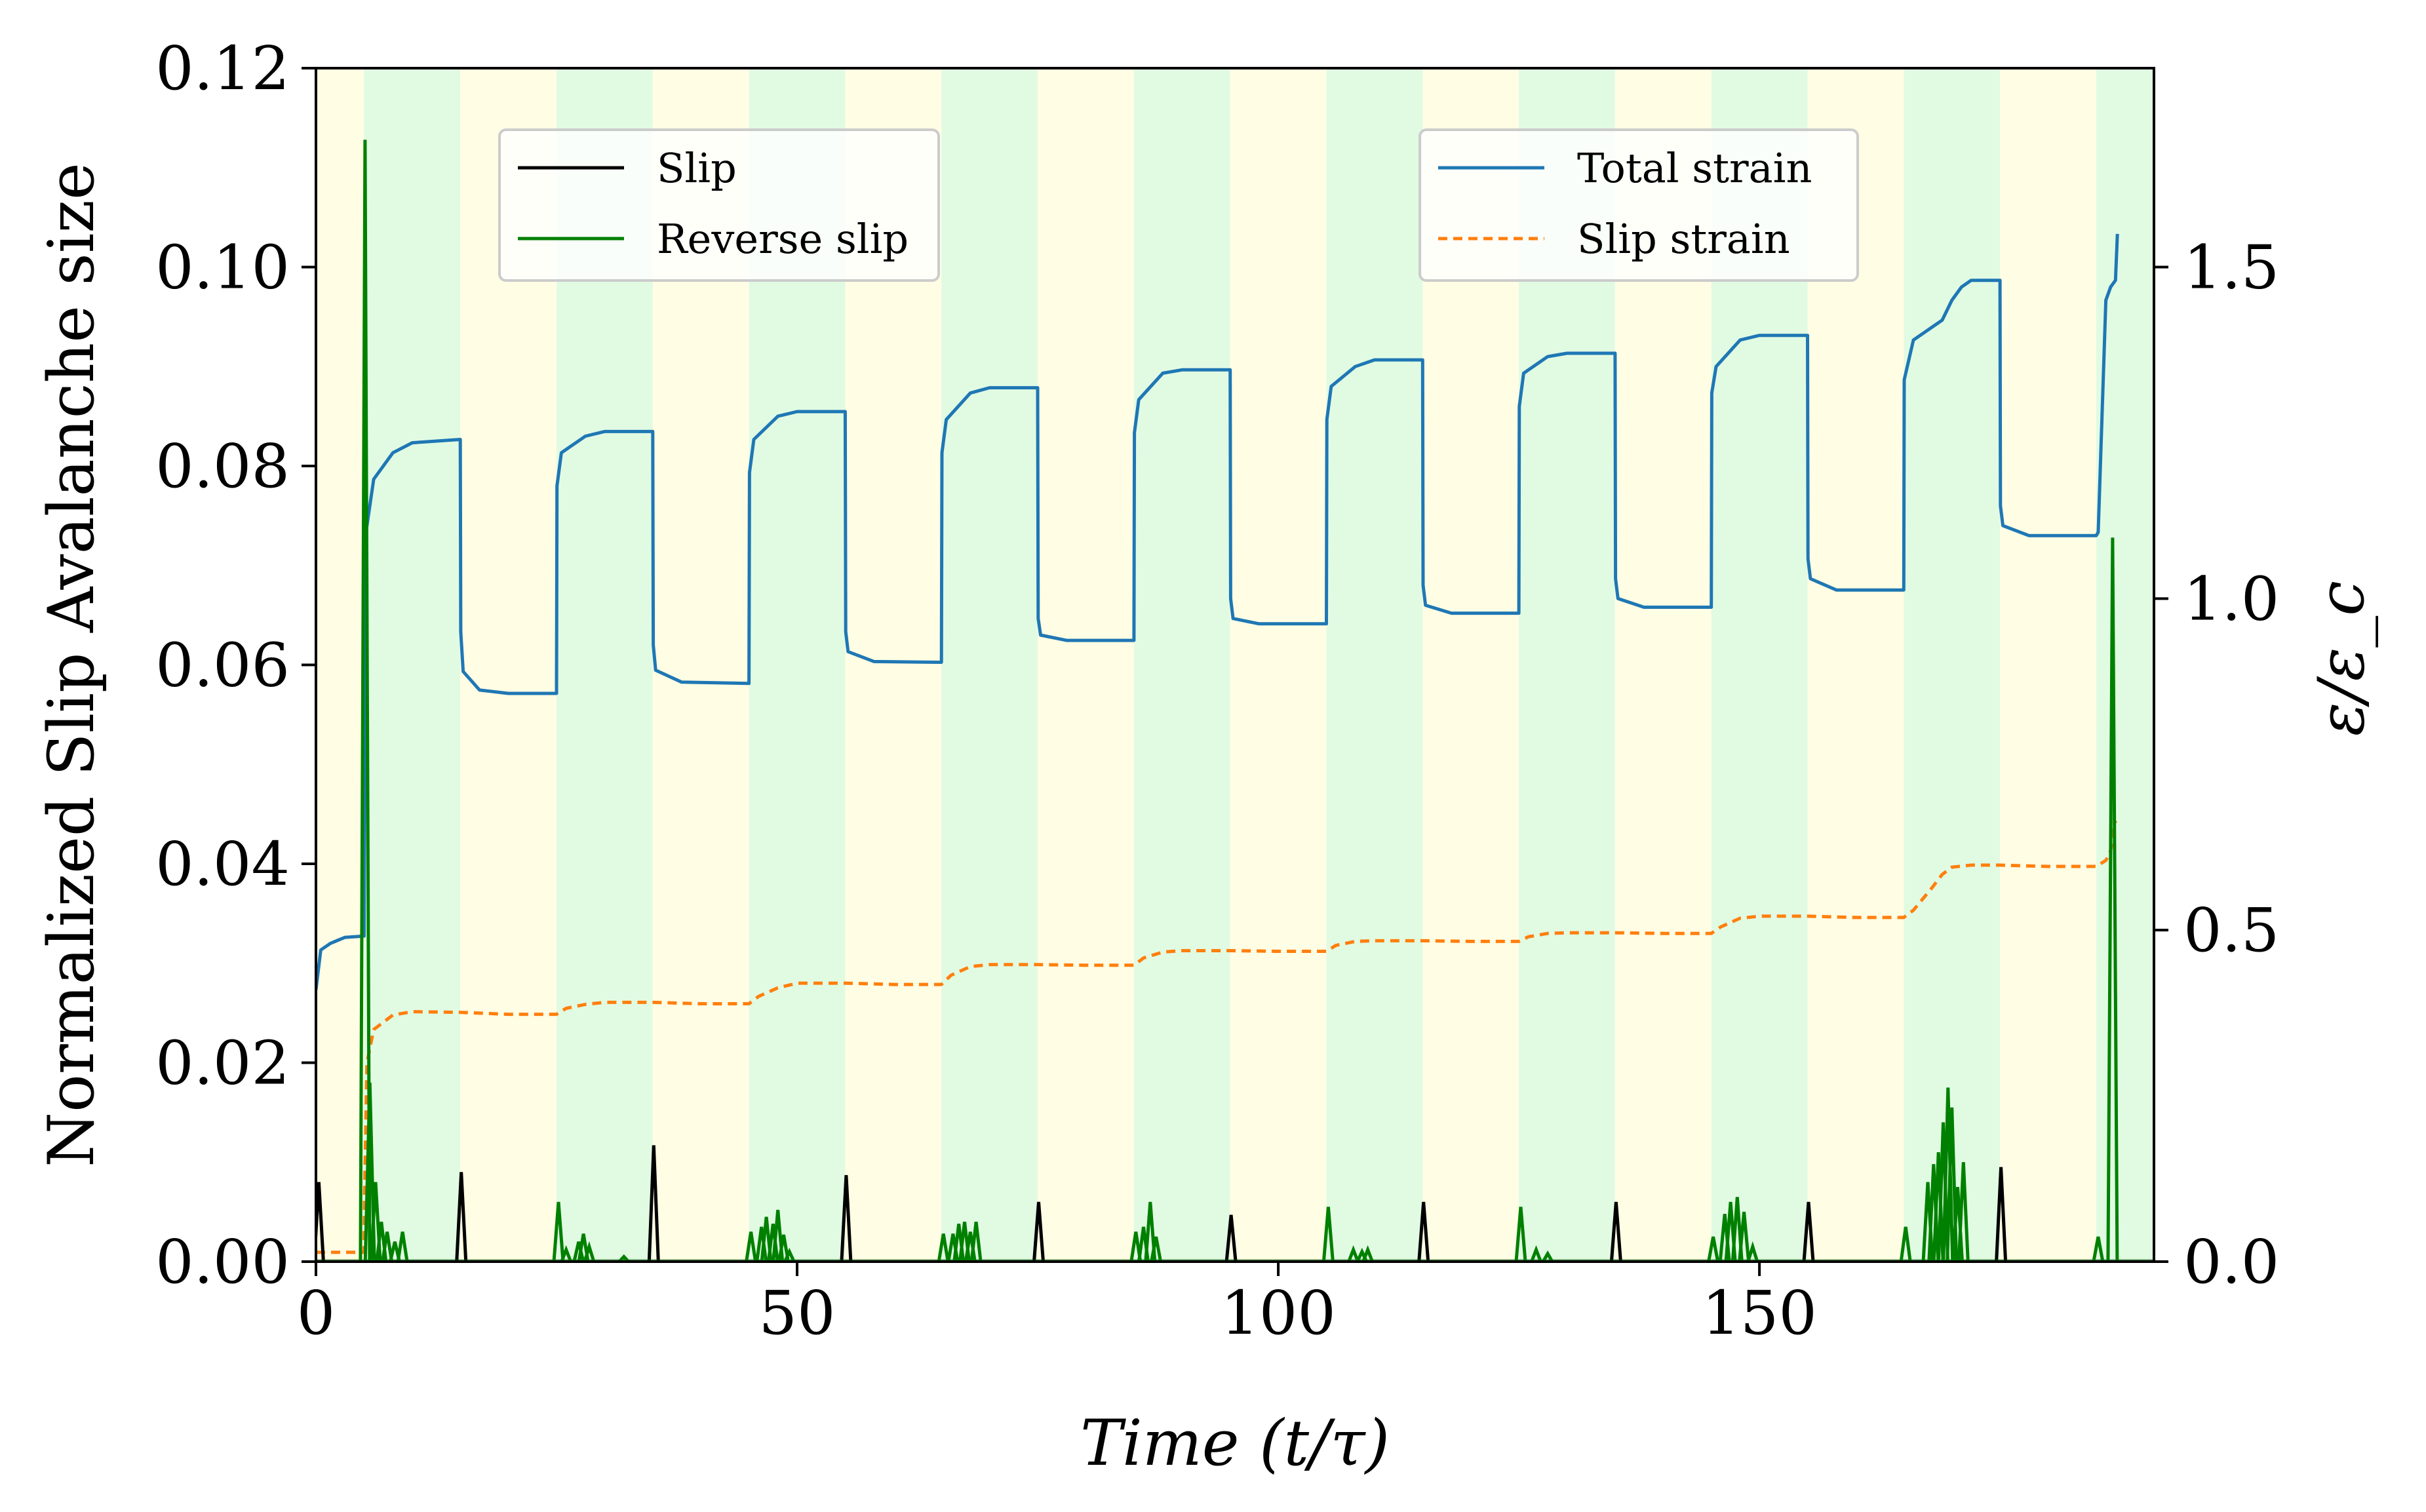 The height and width of the screenshot is (1512, 2426). What do you see at coordinates (223, 68) in the screenshot?
I see `y-left-tick-label: 0.12` at bounding box center [223, 68].